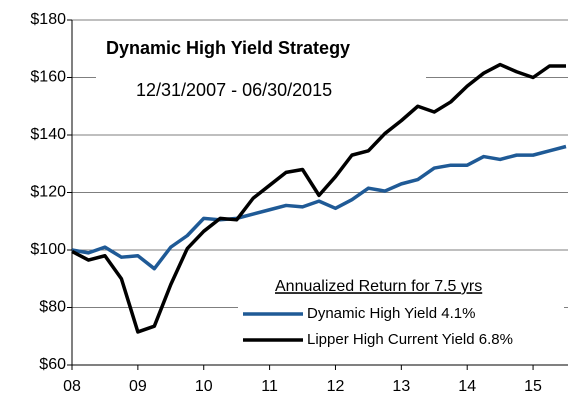 The width and height of the screenshot is (568, 402). I want to click on x-tick-label: 08, so click(72, 386).